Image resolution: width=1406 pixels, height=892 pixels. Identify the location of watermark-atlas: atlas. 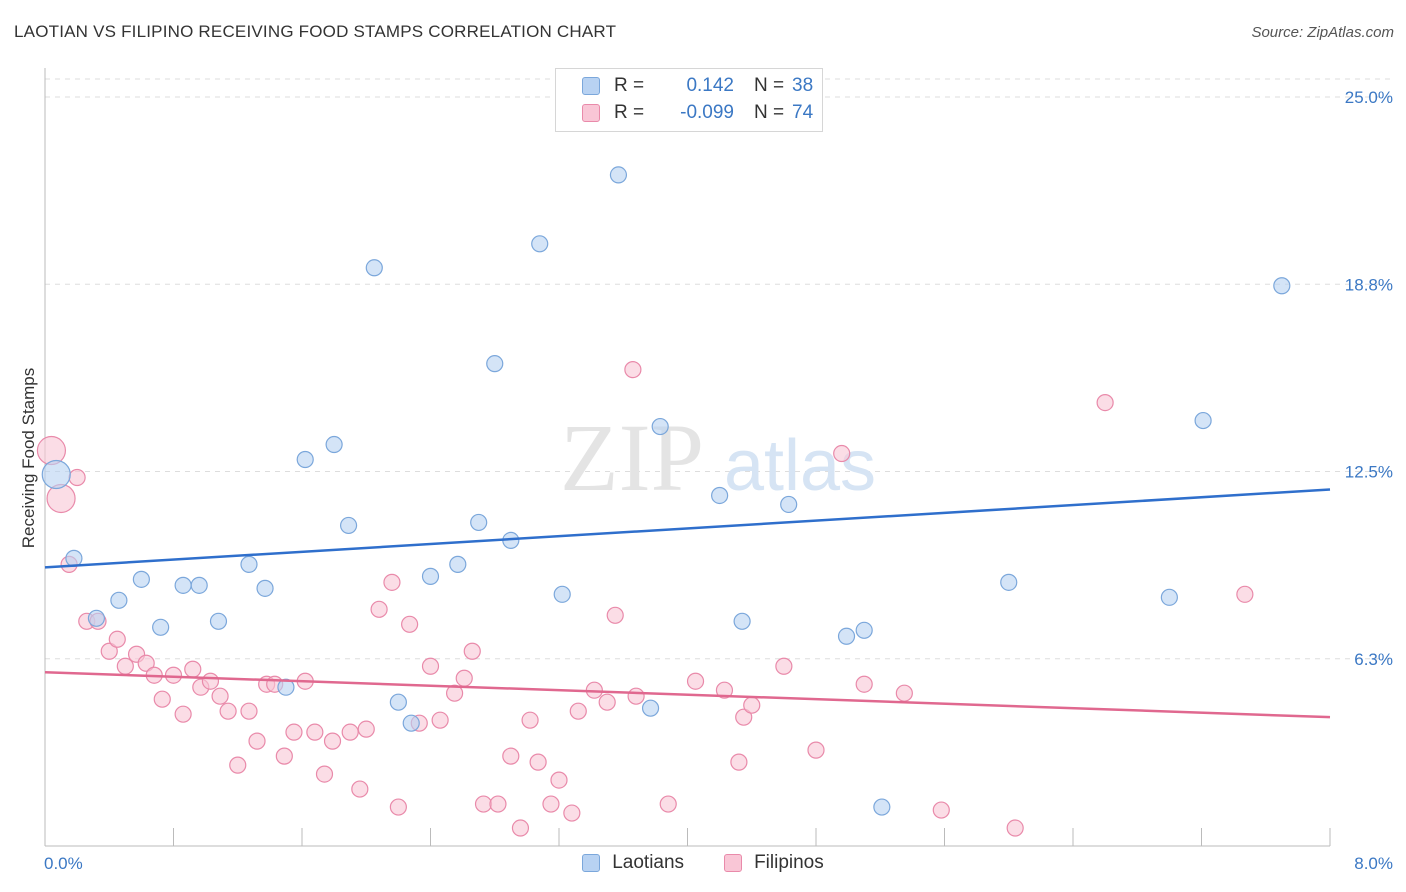
(800, 466).